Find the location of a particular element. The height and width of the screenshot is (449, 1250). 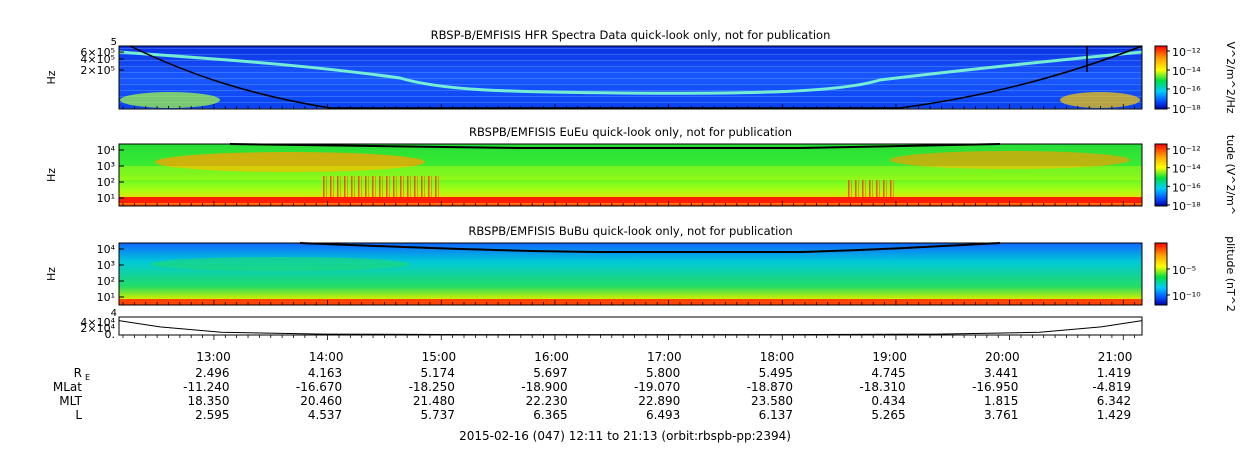

line-panel-frame is located at coordinates (630, 326).